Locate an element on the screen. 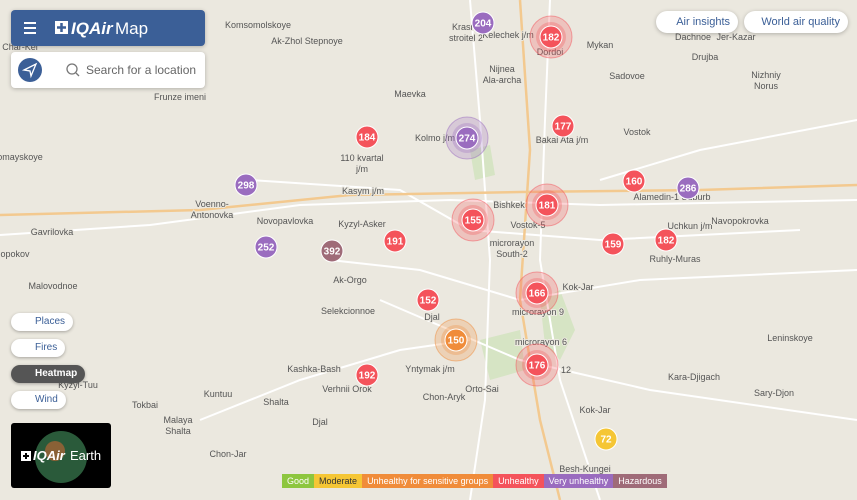  place-label: Frunze imeni is located at coordinates (180, 97).